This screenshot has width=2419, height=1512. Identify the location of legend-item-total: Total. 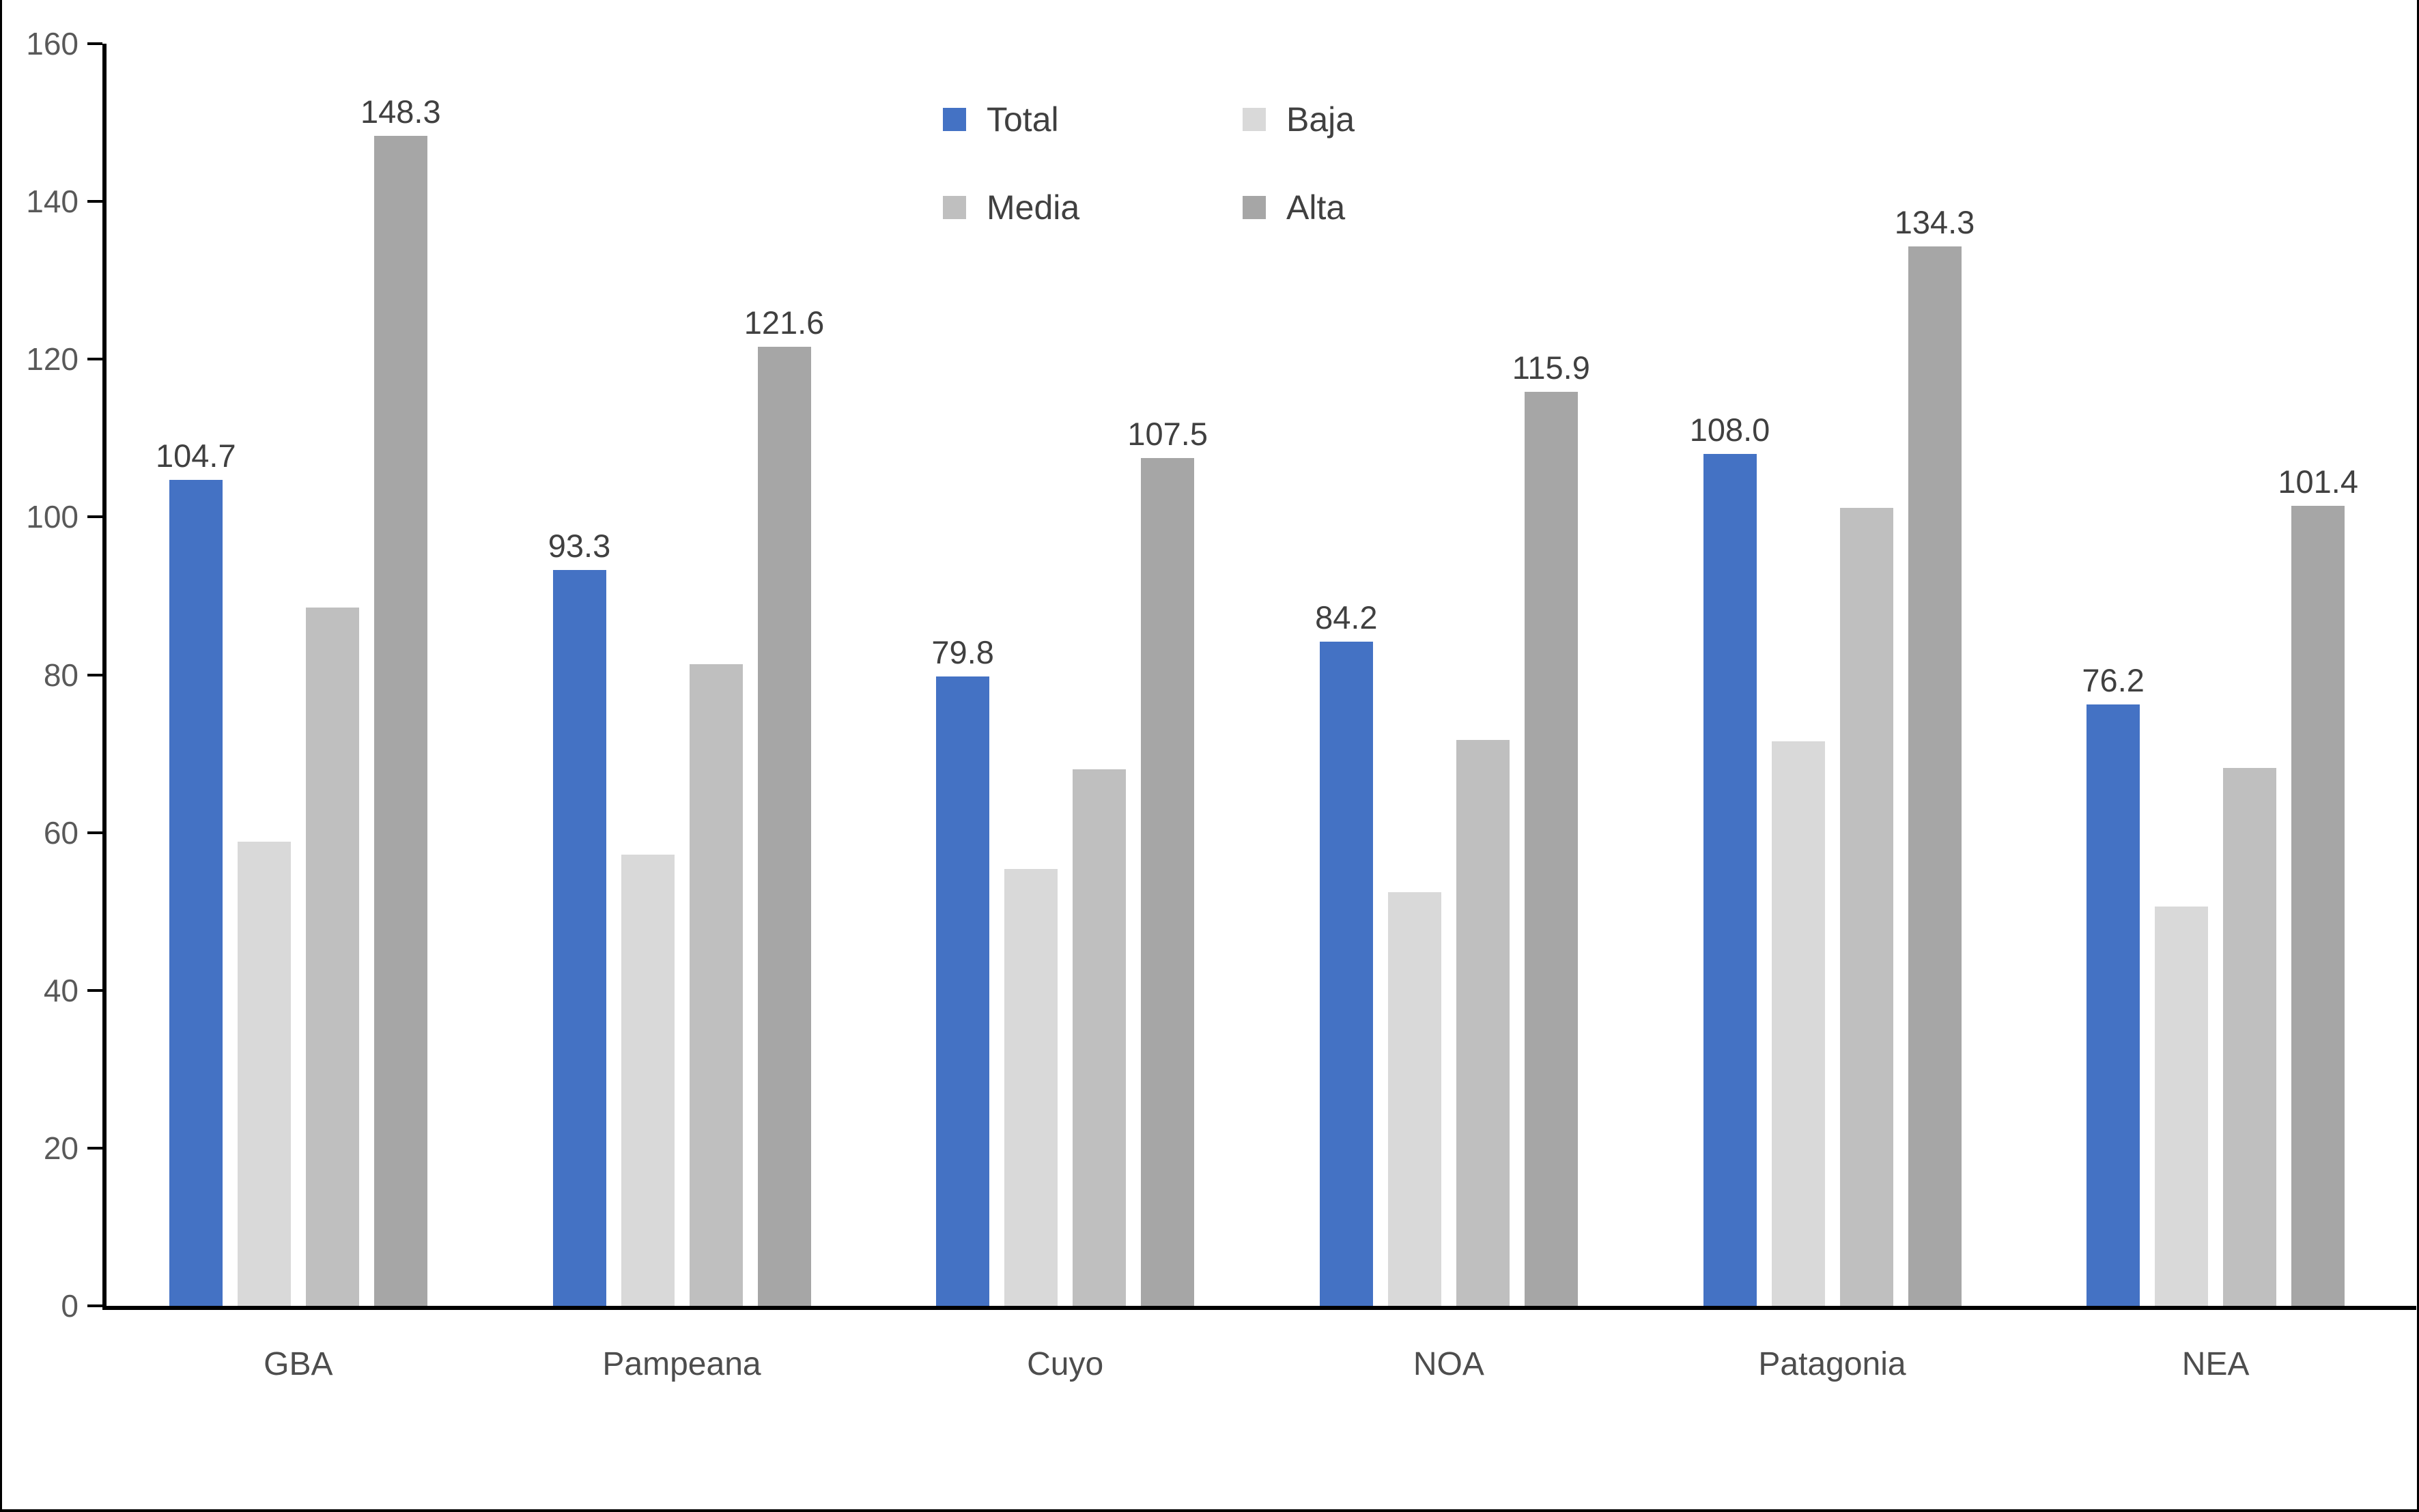
(1001, 120).